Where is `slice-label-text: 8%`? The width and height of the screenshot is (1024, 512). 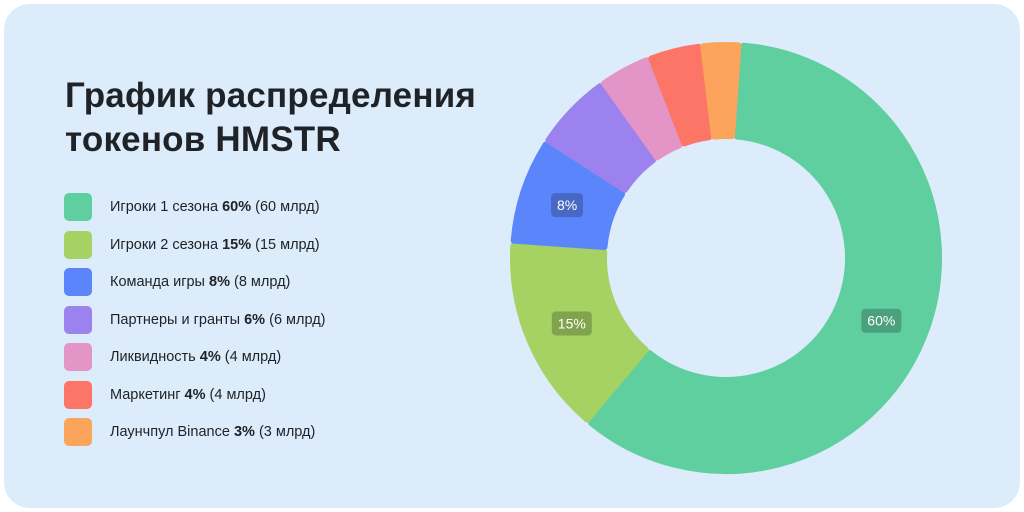
slice-label-text: 8% is located at coordinates (567, 205).